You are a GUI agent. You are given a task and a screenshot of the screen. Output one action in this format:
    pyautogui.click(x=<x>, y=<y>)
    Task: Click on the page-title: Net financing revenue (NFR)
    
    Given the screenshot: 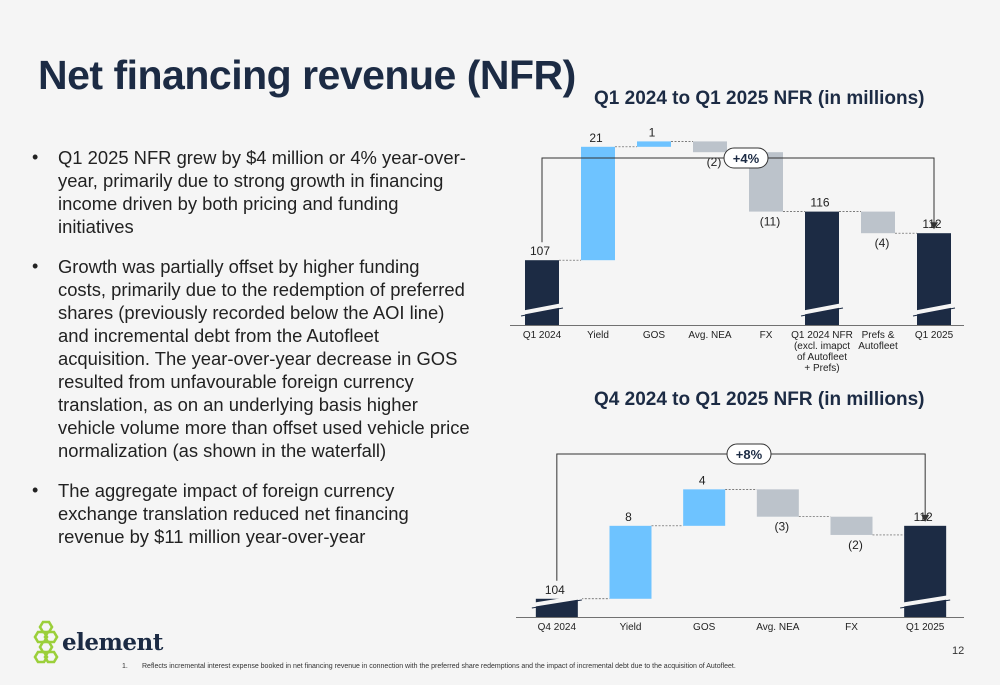 What is the action you would take?
    pyautogui.click(x=307, y=75)
    